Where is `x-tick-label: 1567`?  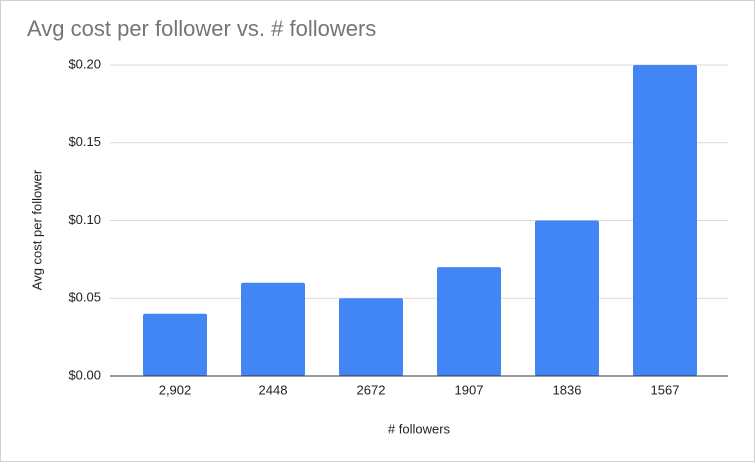
x-tick-label: 1567 is located at coordinates (665, 389).